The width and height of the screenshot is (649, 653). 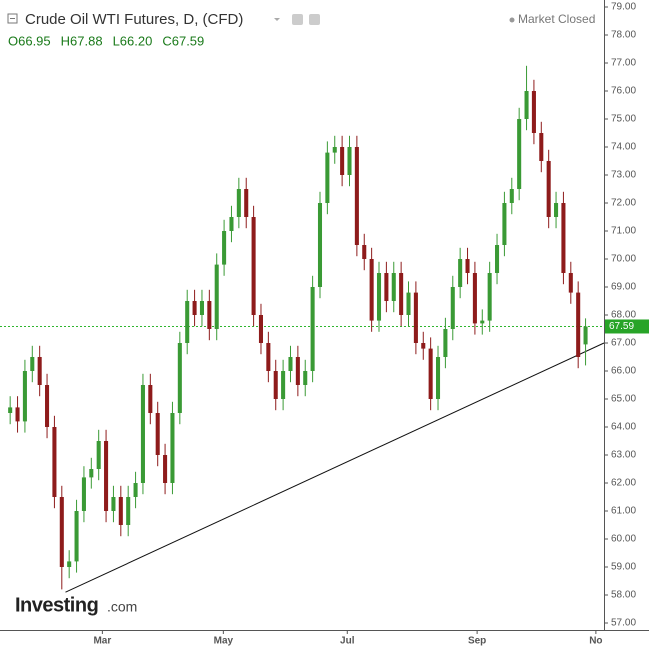 What do you see at coordinates (623, 567) in the screenshot?
I see `y-tick-label: 59.00` at bounding box center [623, 567].